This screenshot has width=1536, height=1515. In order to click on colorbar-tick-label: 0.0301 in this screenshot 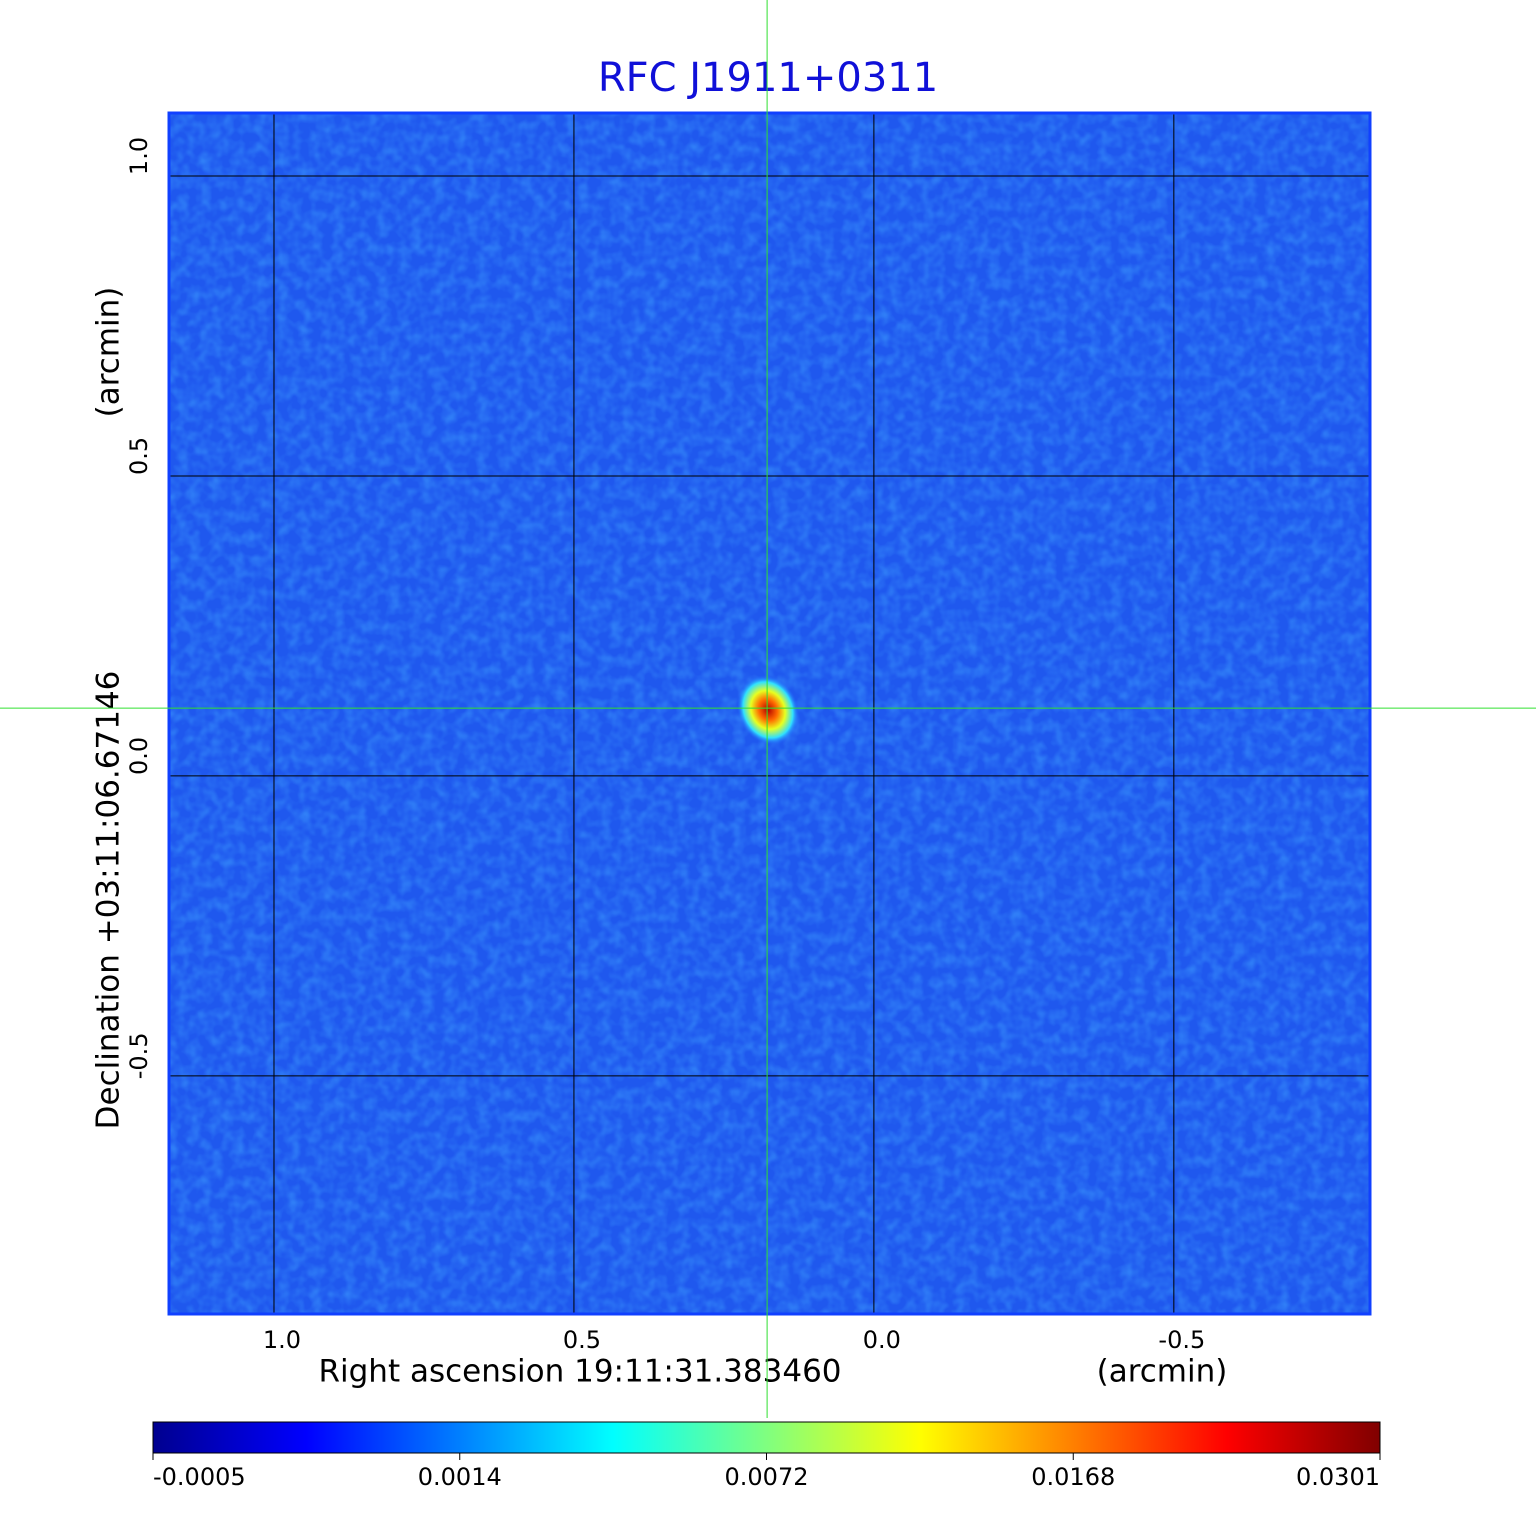, I will do `click(1338, 1477)`.